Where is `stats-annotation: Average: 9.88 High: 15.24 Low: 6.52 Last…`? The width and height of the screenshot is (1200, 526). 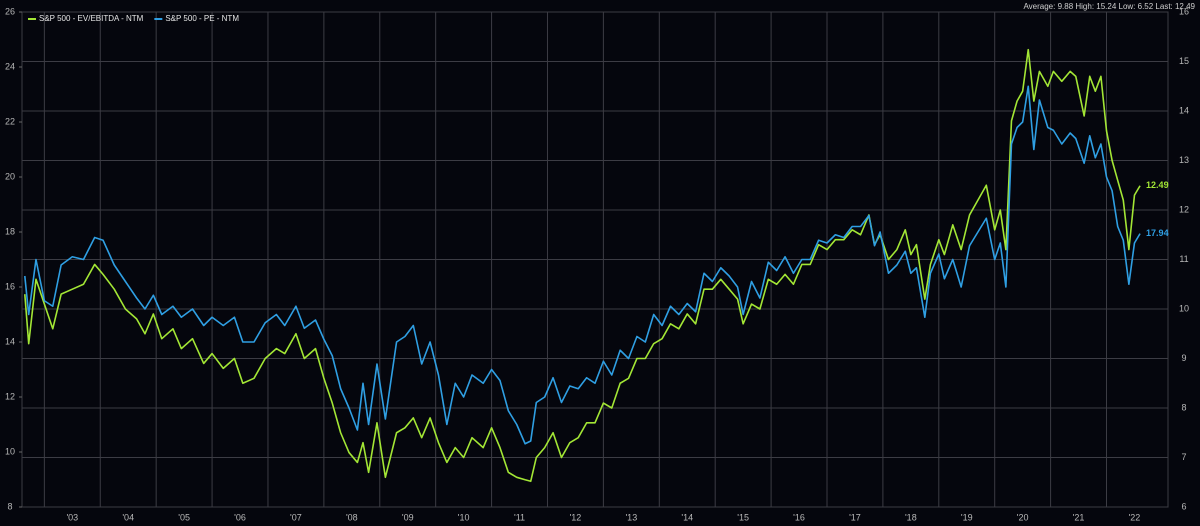
stats-annotation: Average: 9.88 High: 15.24 Low: 6.52 Last… is located at coordinates (1109, 6).